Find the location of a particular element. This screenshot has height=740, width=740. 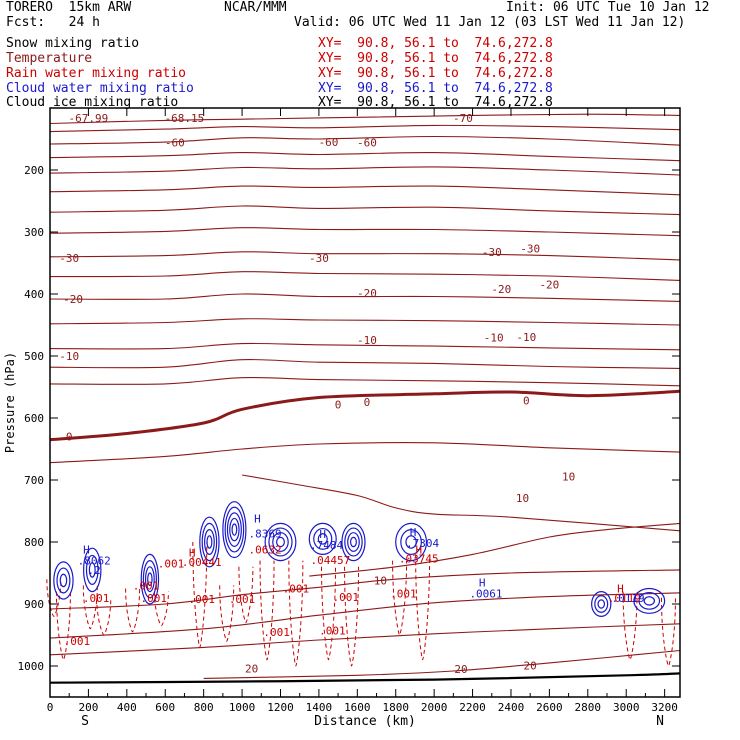

temperature-label-3: -60 is located at coordinates (175, 143).